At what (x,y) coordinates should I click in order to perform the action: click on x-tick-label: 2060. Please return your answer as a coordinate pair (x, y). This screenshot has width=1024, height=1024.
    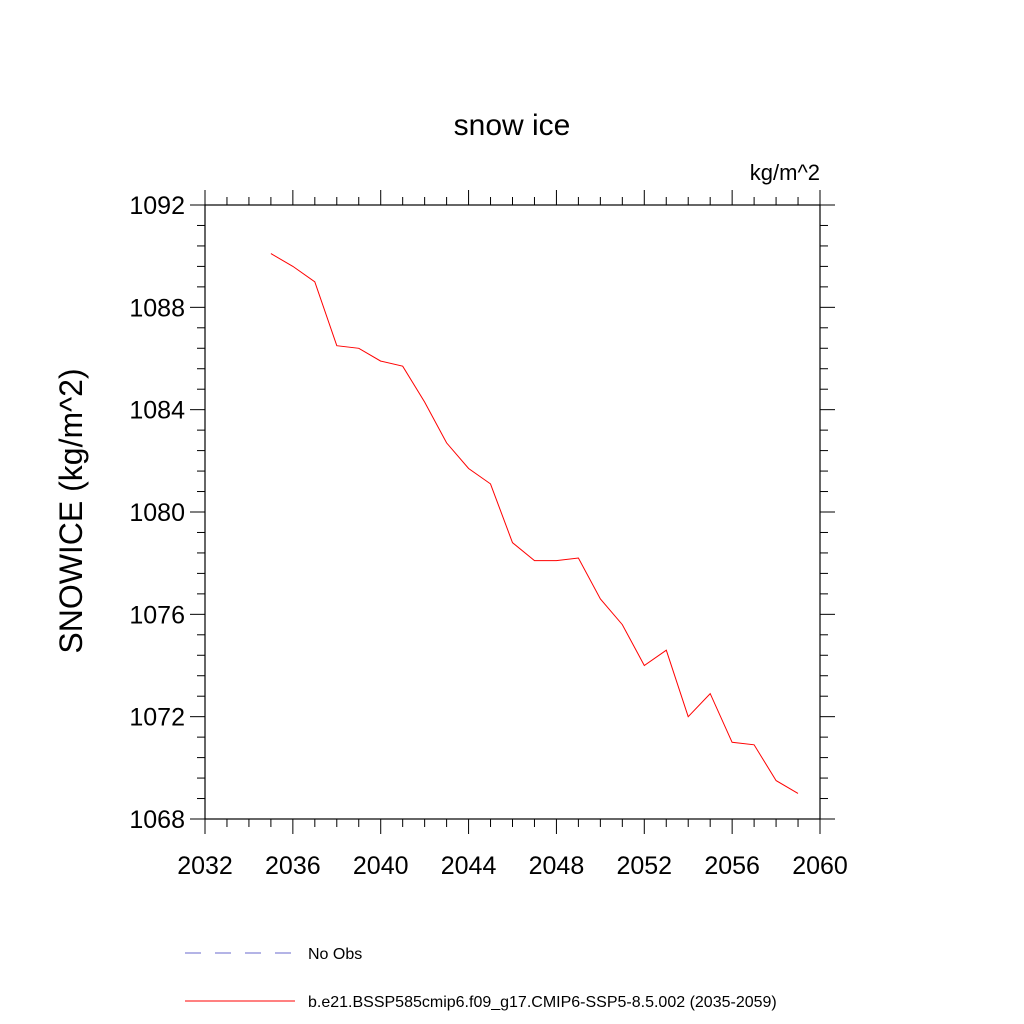
    Looking at the image, I should click on (820, 866).